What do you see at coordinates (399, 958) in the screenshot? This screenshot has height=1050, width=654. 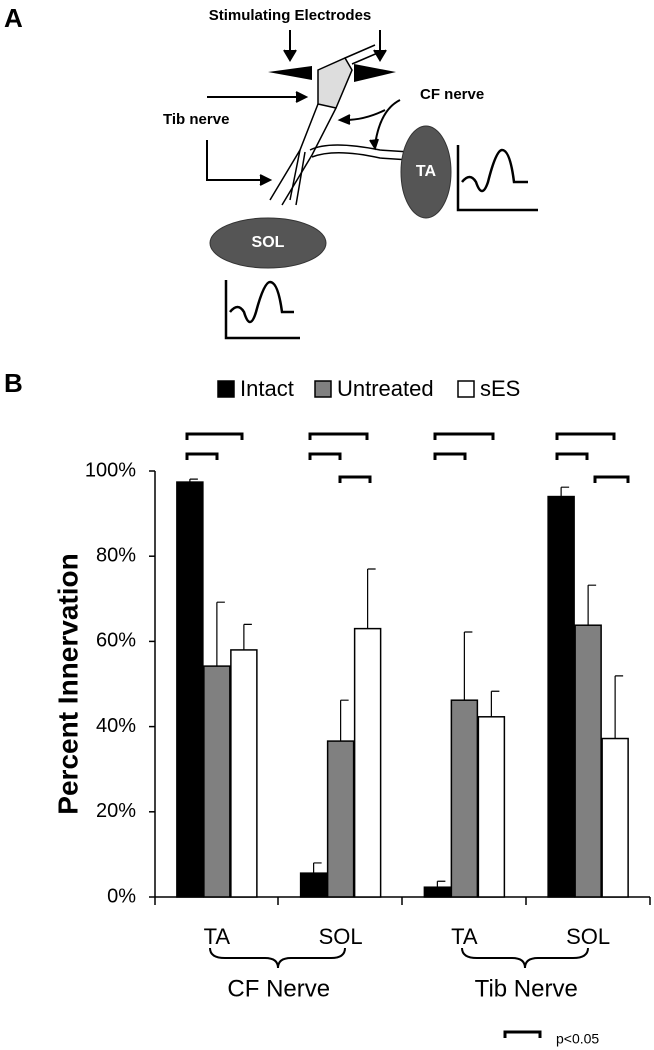 I see `group-braces` at bounding box center [399, 958].